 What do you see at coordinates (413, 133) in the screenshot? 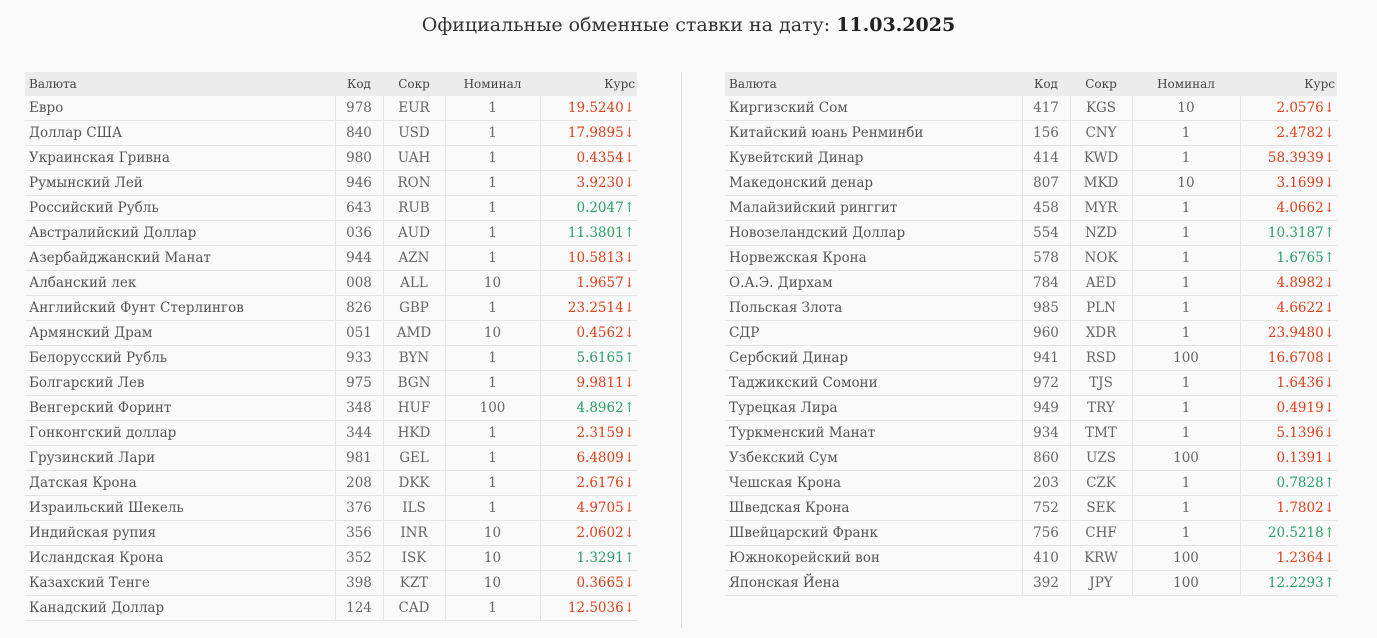
I see `currency-abbr: USD` at bounding box center [413, 133].